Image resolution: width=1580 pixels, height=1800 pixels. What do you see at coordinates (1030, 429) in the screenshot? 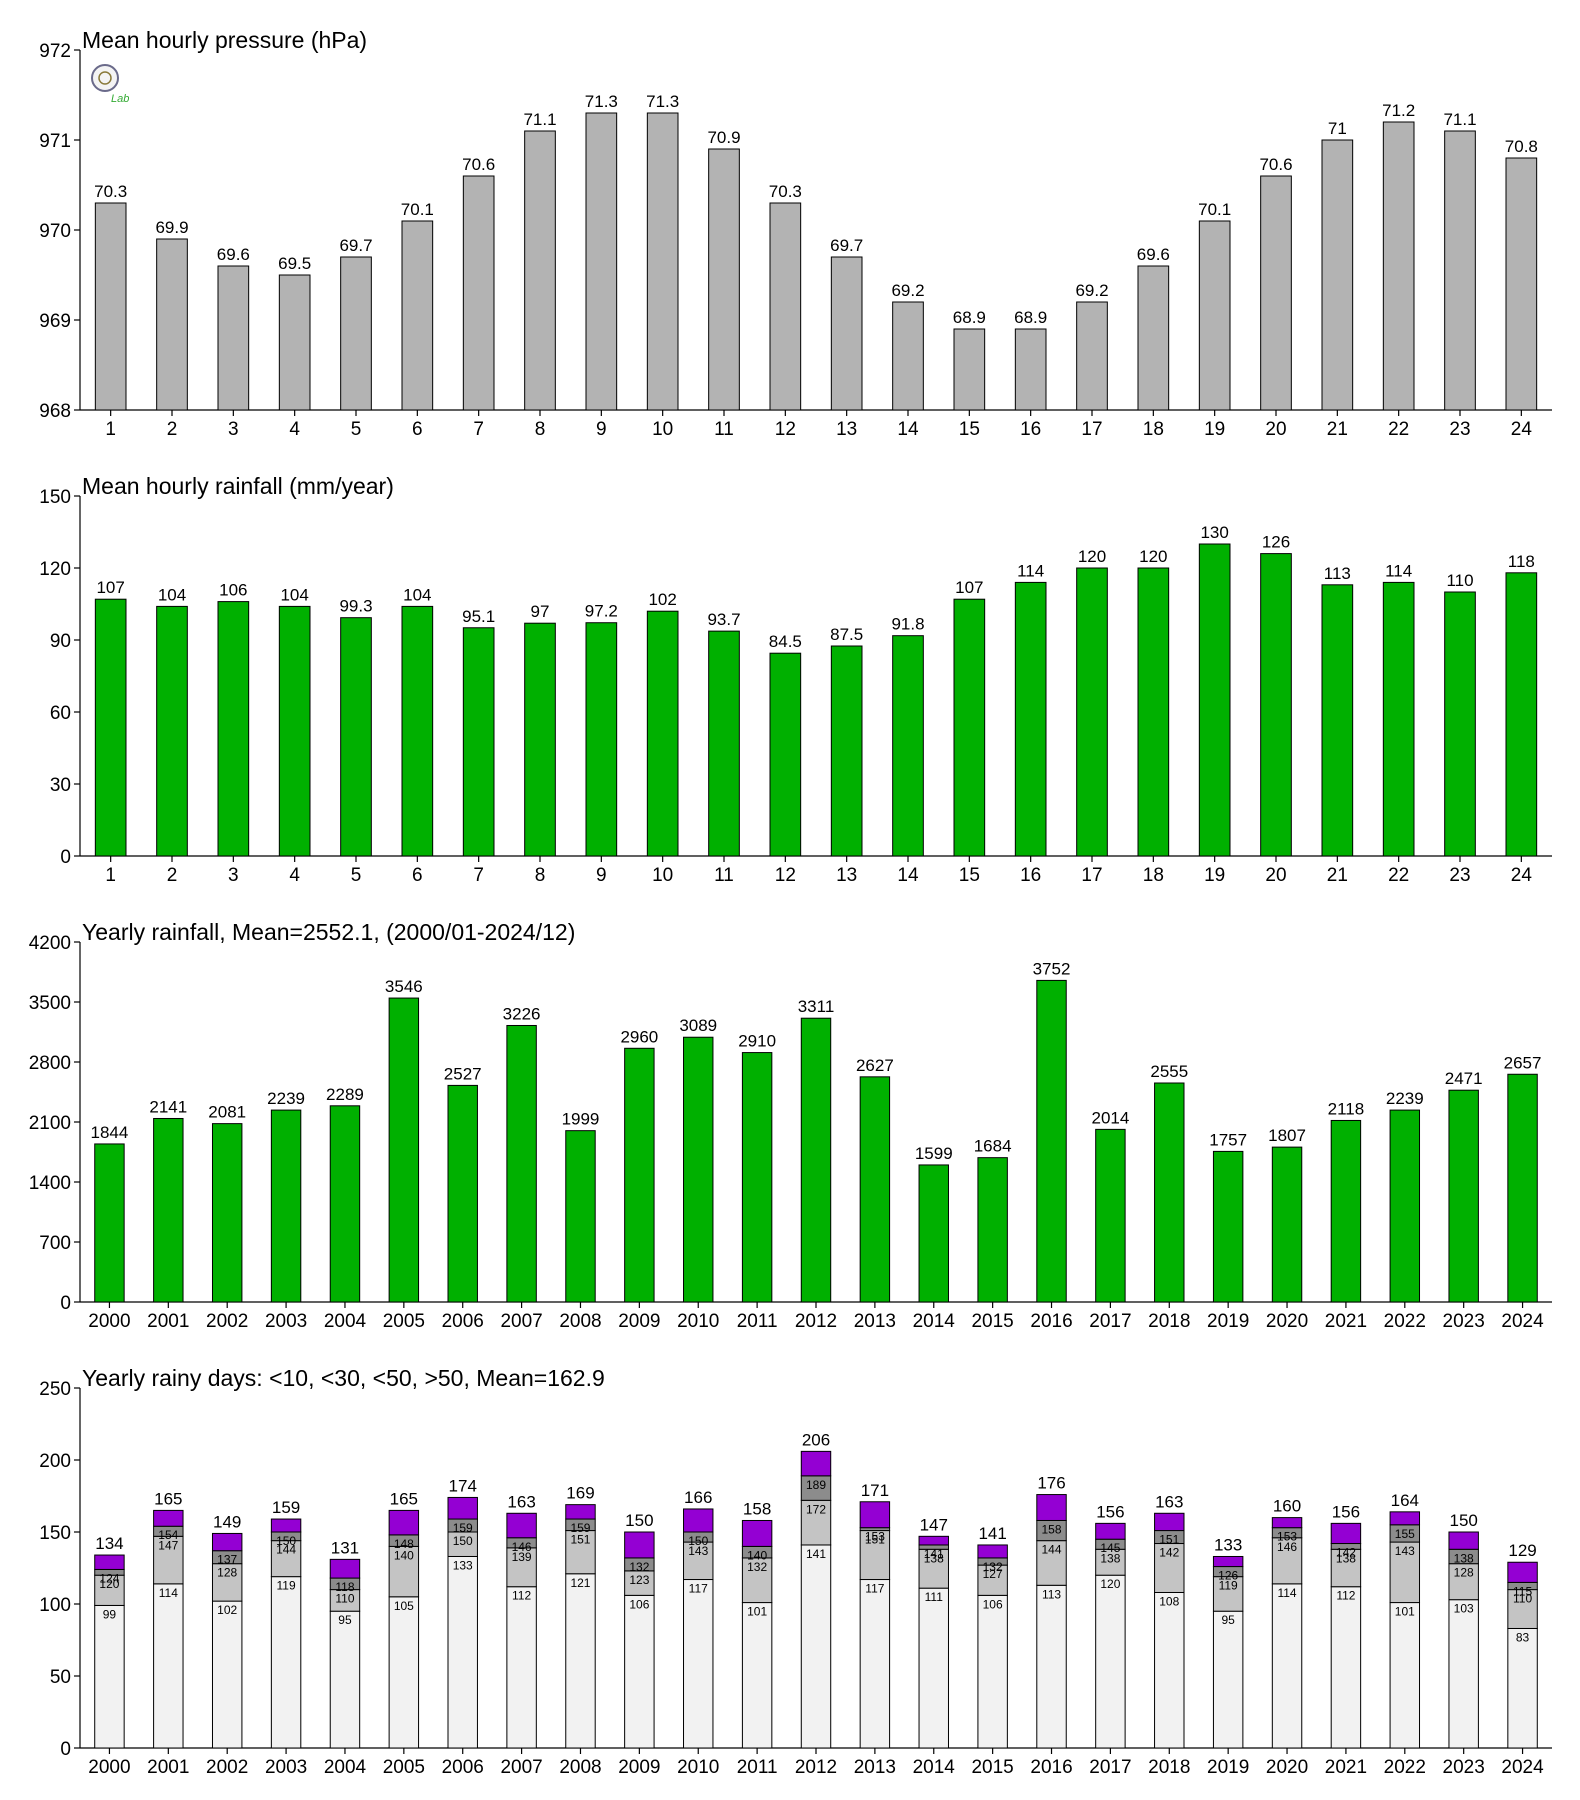
I see `x-tick-label: 16` at bounding box center [1030, 429].